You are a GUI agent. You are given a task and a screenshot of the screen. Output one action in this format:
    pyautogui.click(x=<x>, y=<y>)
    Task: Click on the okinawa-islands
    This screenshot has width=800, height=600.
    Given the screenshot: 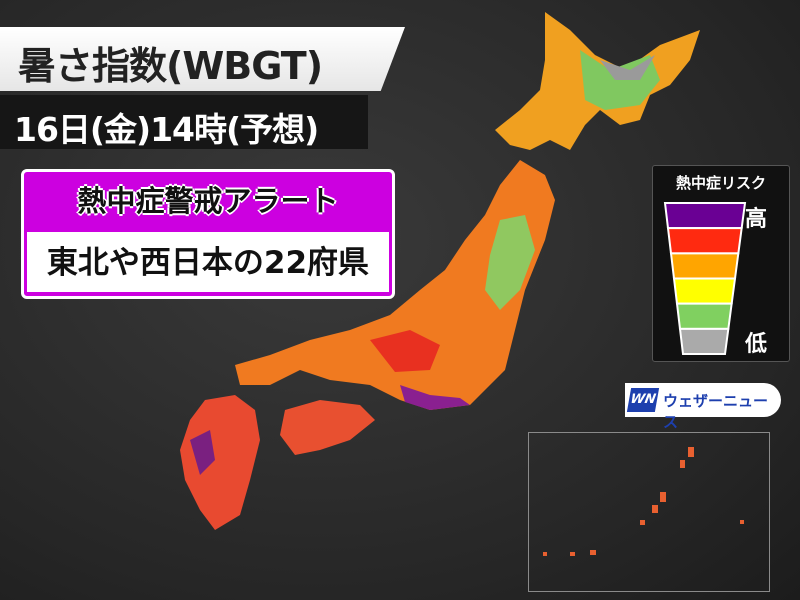 What is the action you would take?
    pyautogui.click(x=643, y=501)
    